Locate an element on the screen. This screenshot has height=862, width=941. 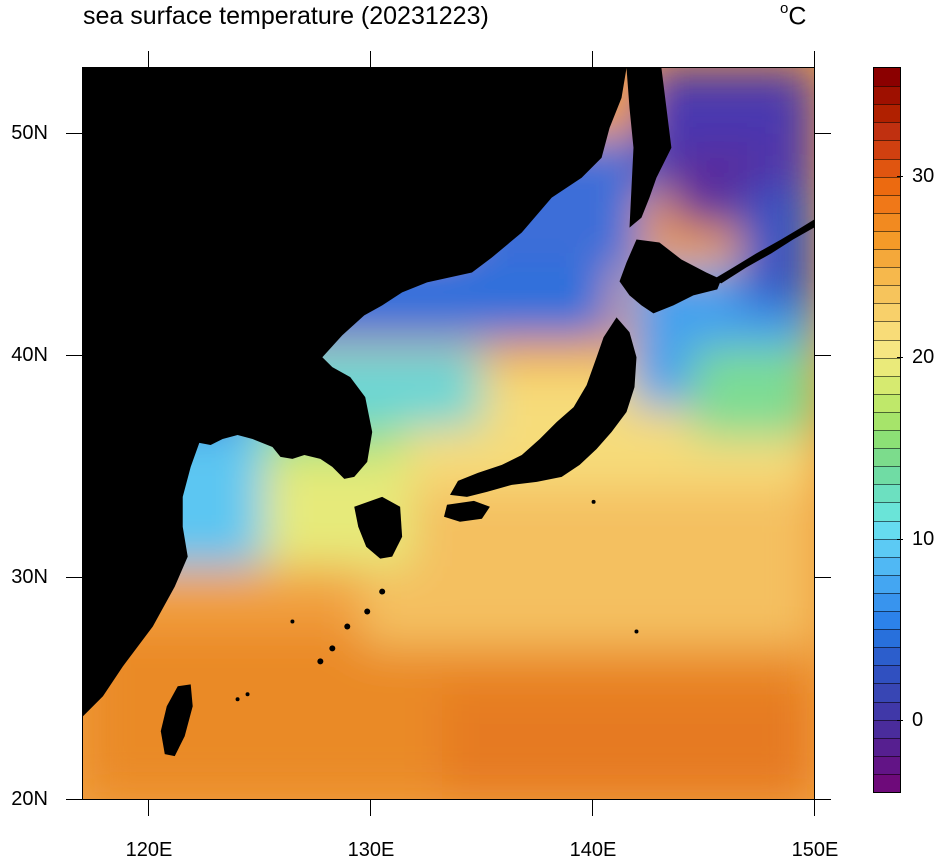
units-label: oC is located at coordinates (793, 15).